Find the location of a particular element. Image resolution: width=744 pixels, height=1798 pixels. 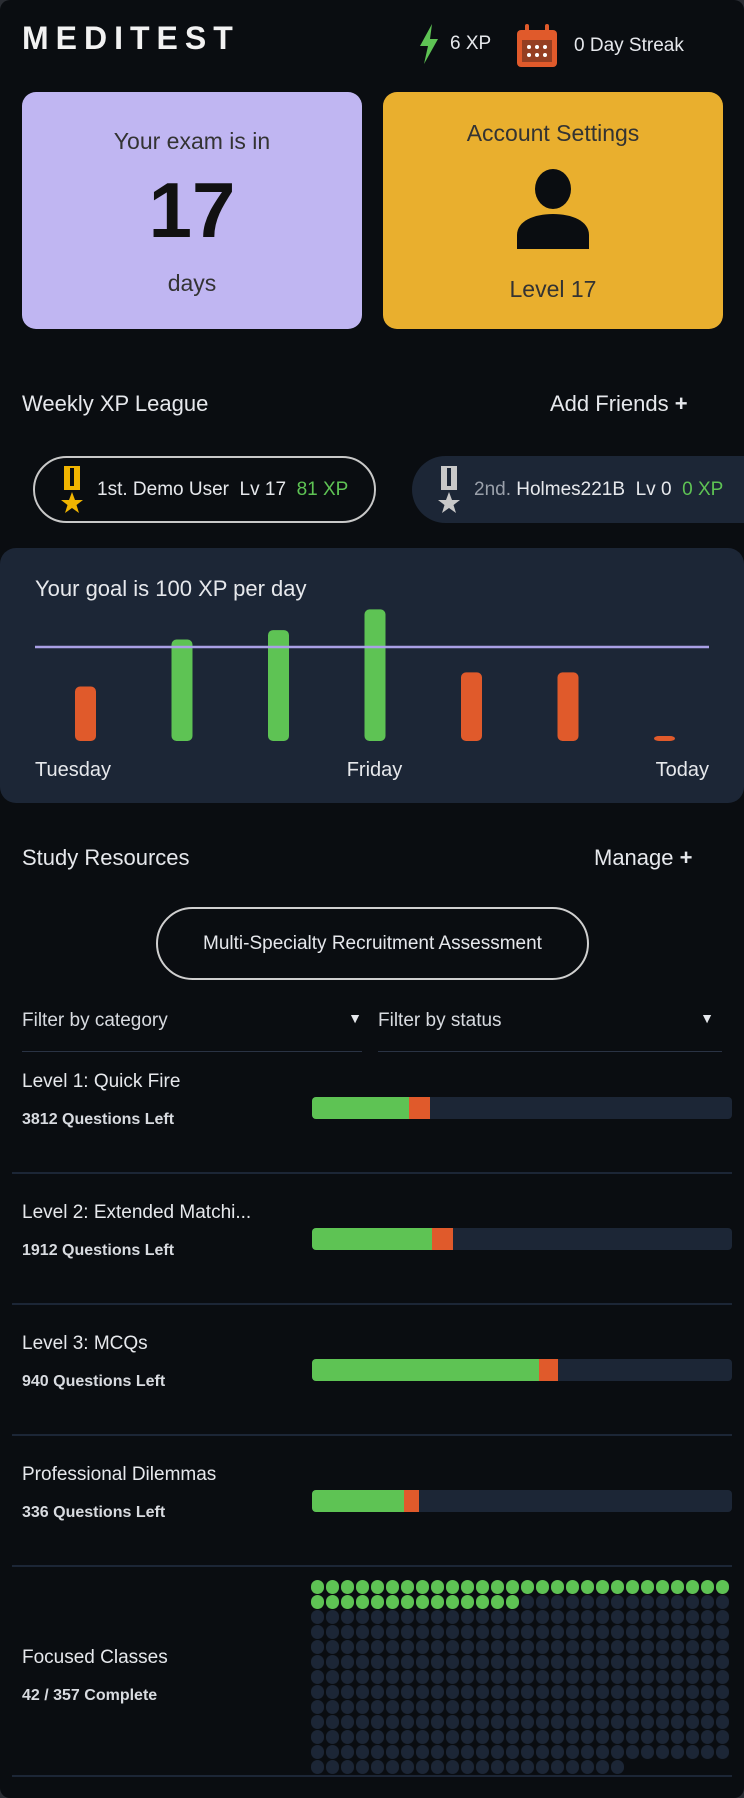

league-entry: 2nd. Holmes221B Lv 0 0 XP is located at coordinates (578, 489).